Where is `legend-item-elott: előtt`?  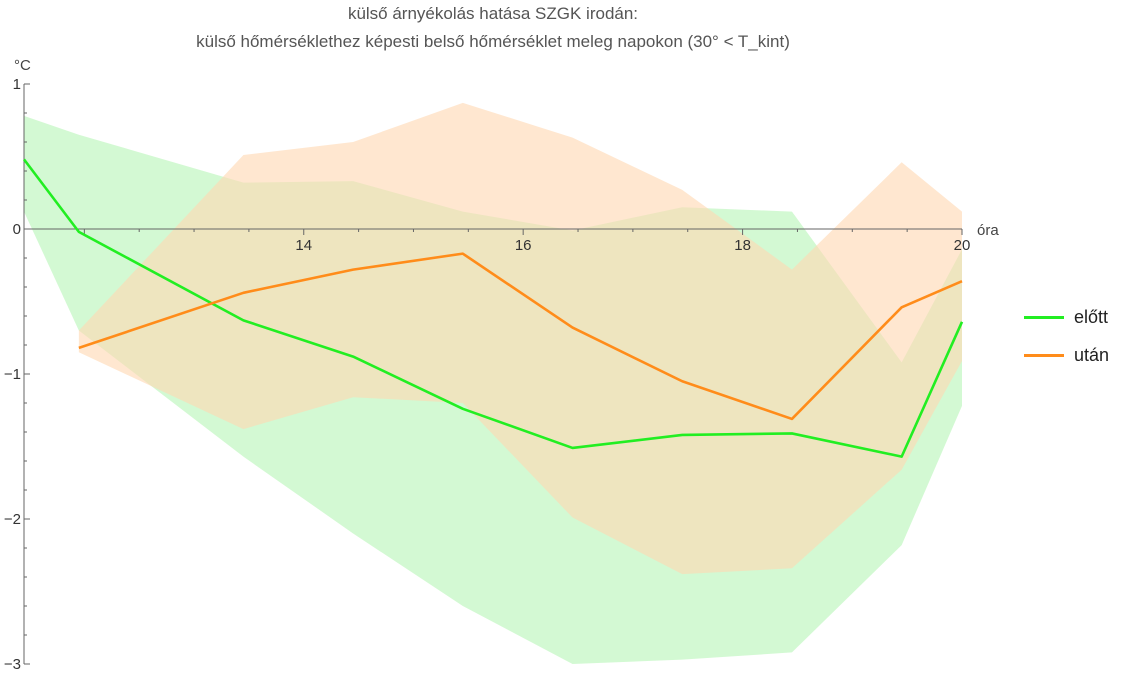
legend-item-elott: előtt is located at coordinates (1066, 317).